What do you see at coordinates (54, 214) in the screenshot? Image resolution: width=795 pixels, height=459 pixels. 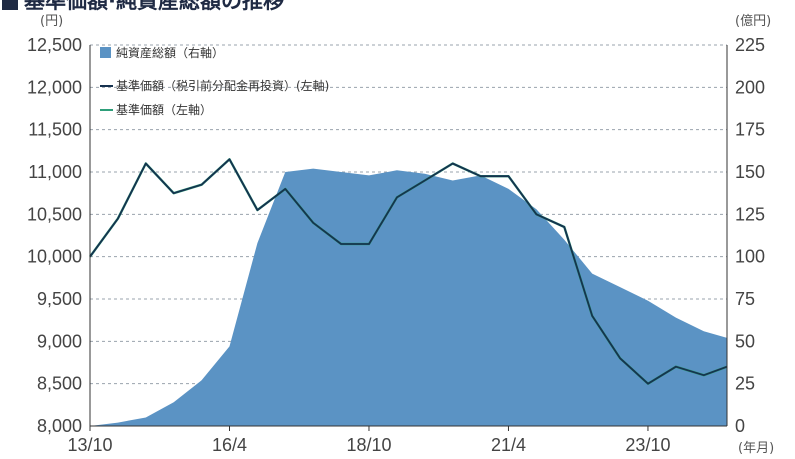 I see `y-left-tick-label: 10,500` at bounding box center [54, 214].